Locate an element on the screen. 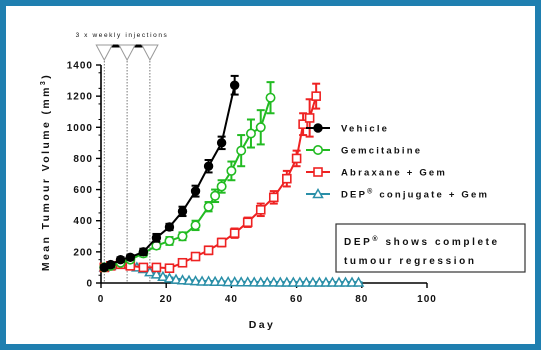  y-tick-label: 400 is located at coordinates (83, 221).